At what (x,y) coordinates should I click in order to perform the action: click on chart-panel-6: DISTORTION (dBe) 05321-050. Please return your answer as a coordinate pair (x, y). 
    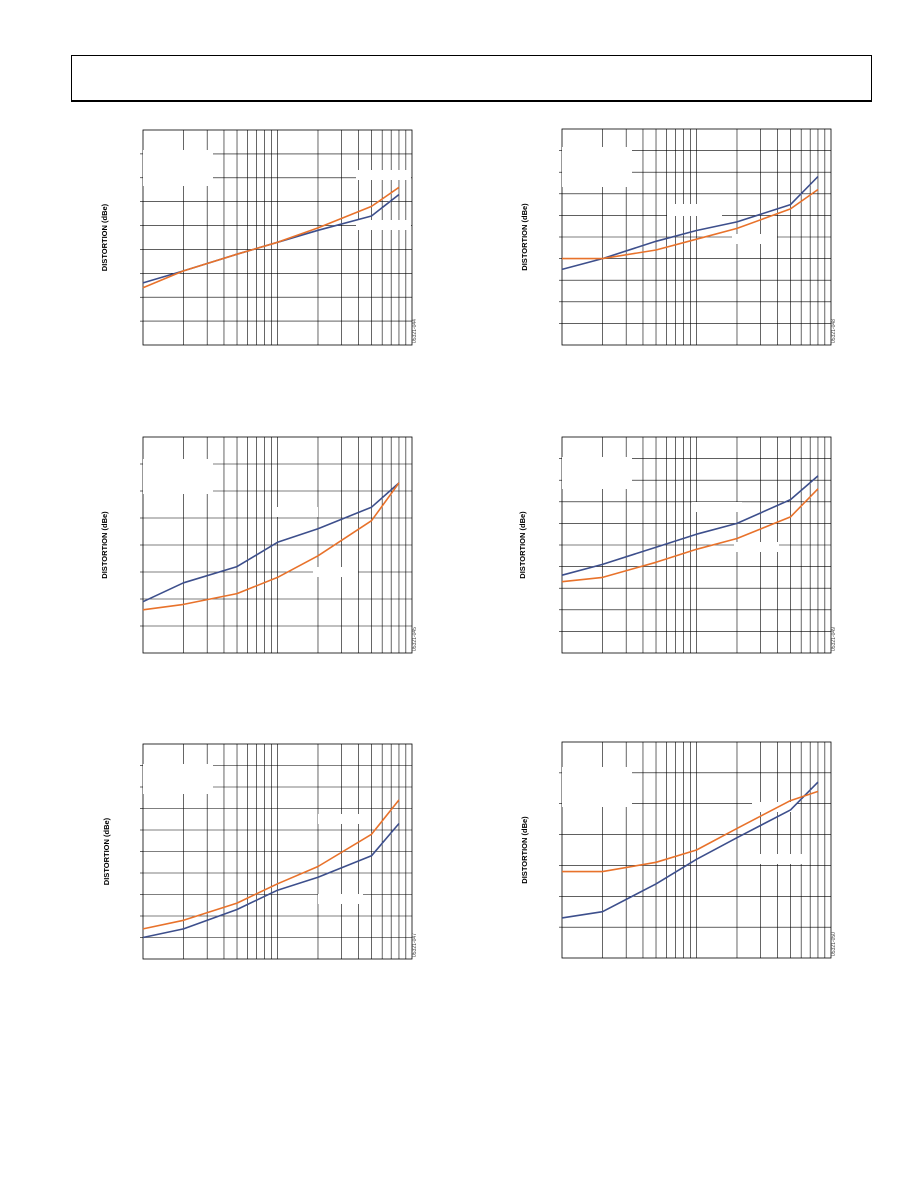
    Looking at the image, I should click on (678, 850).